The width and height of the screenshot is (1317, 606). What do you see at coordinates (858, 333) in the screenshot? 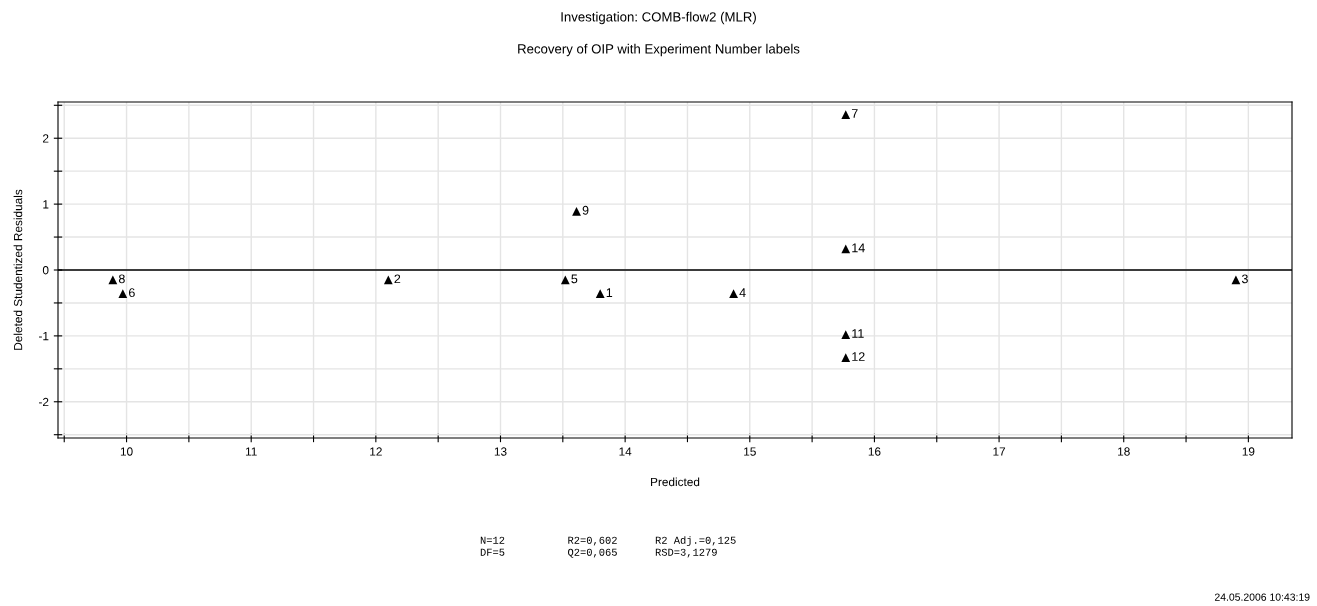
I see `annotation: 11` at bounding box center [858, 333].